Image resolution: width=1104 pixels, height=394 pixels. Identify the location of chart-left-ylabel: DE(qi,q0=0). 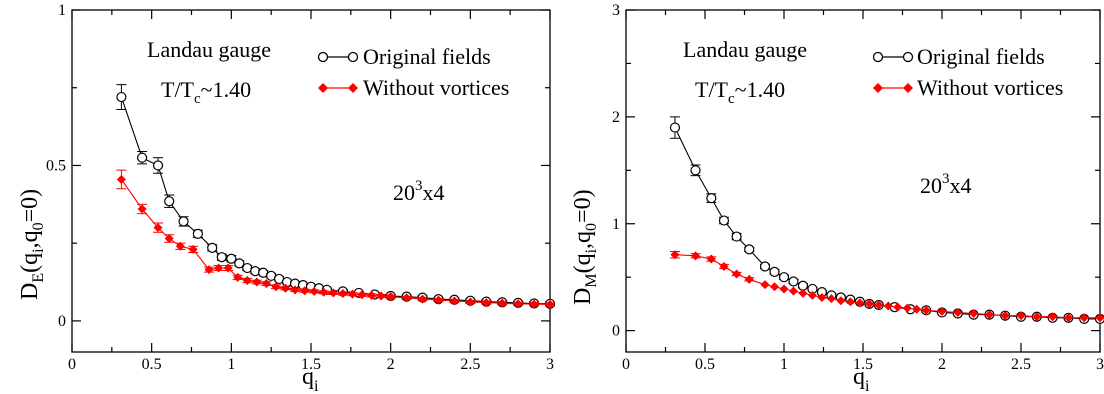
(32, 244).